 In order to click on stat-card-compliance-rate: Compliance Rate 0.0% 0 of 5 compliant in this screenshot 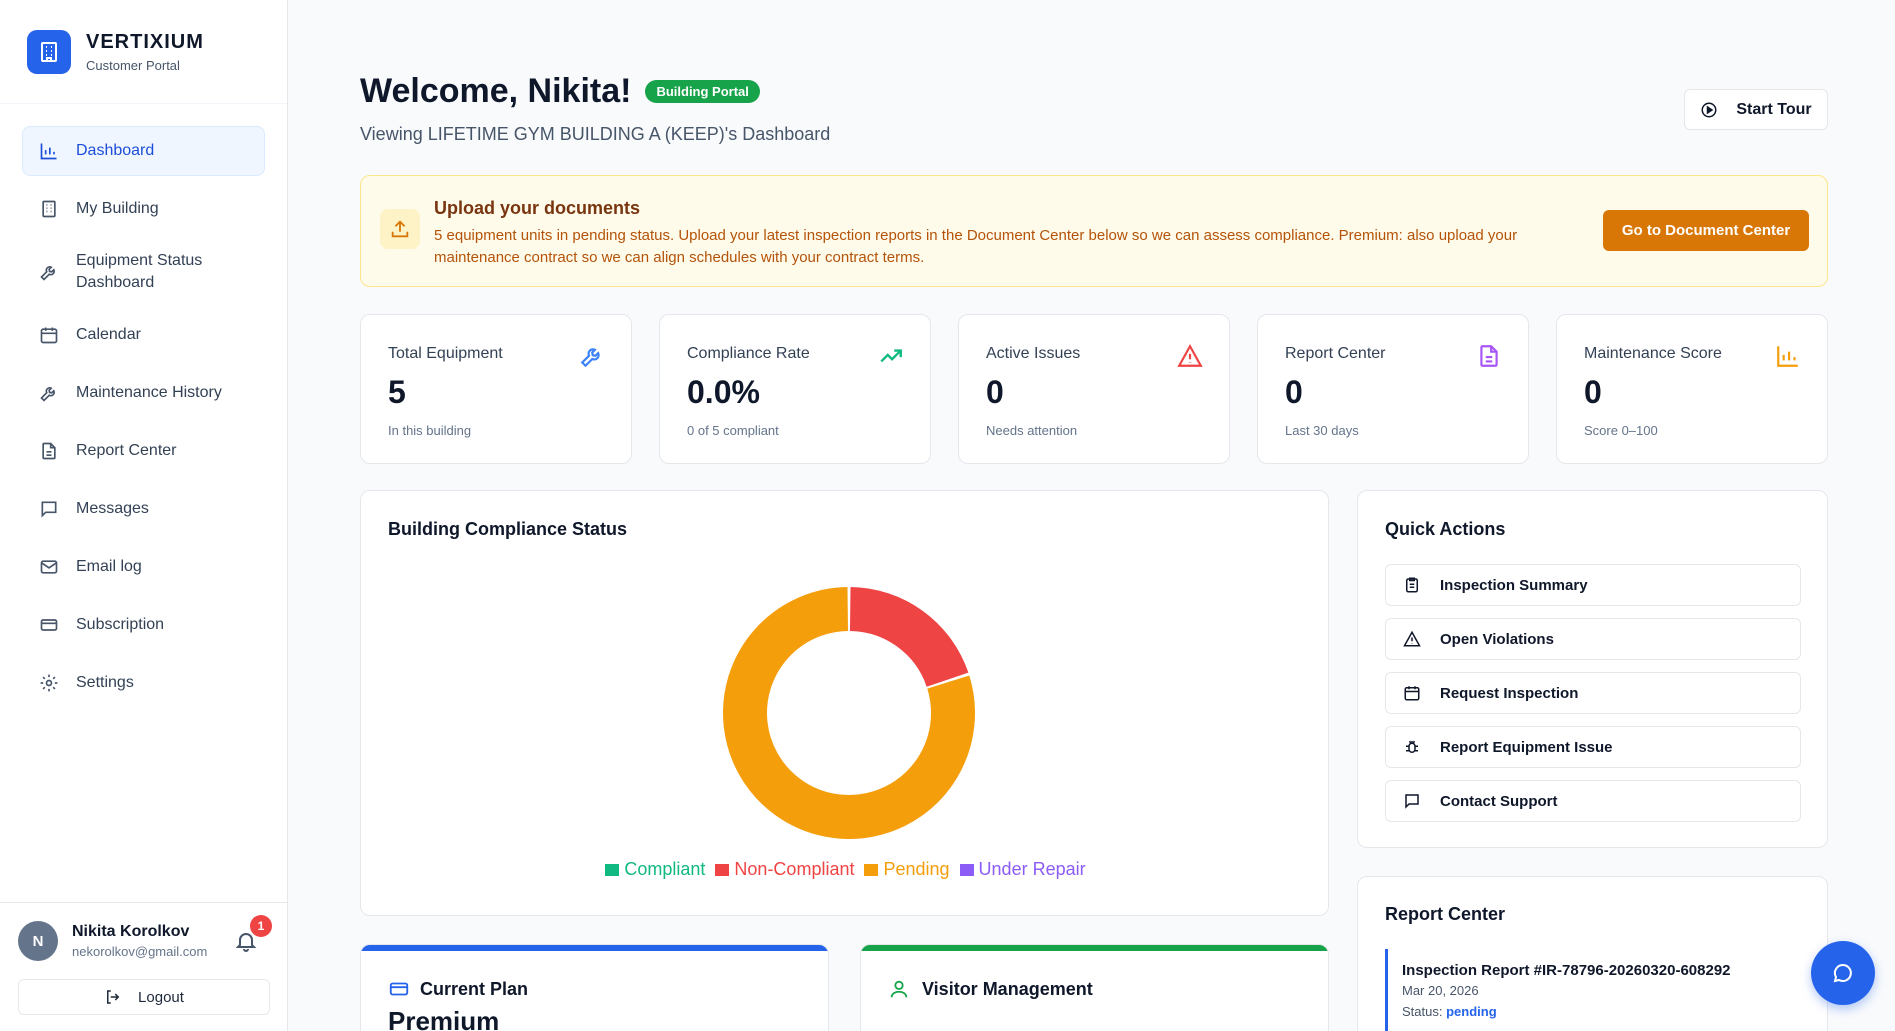, I will do `click(795, 389)`.